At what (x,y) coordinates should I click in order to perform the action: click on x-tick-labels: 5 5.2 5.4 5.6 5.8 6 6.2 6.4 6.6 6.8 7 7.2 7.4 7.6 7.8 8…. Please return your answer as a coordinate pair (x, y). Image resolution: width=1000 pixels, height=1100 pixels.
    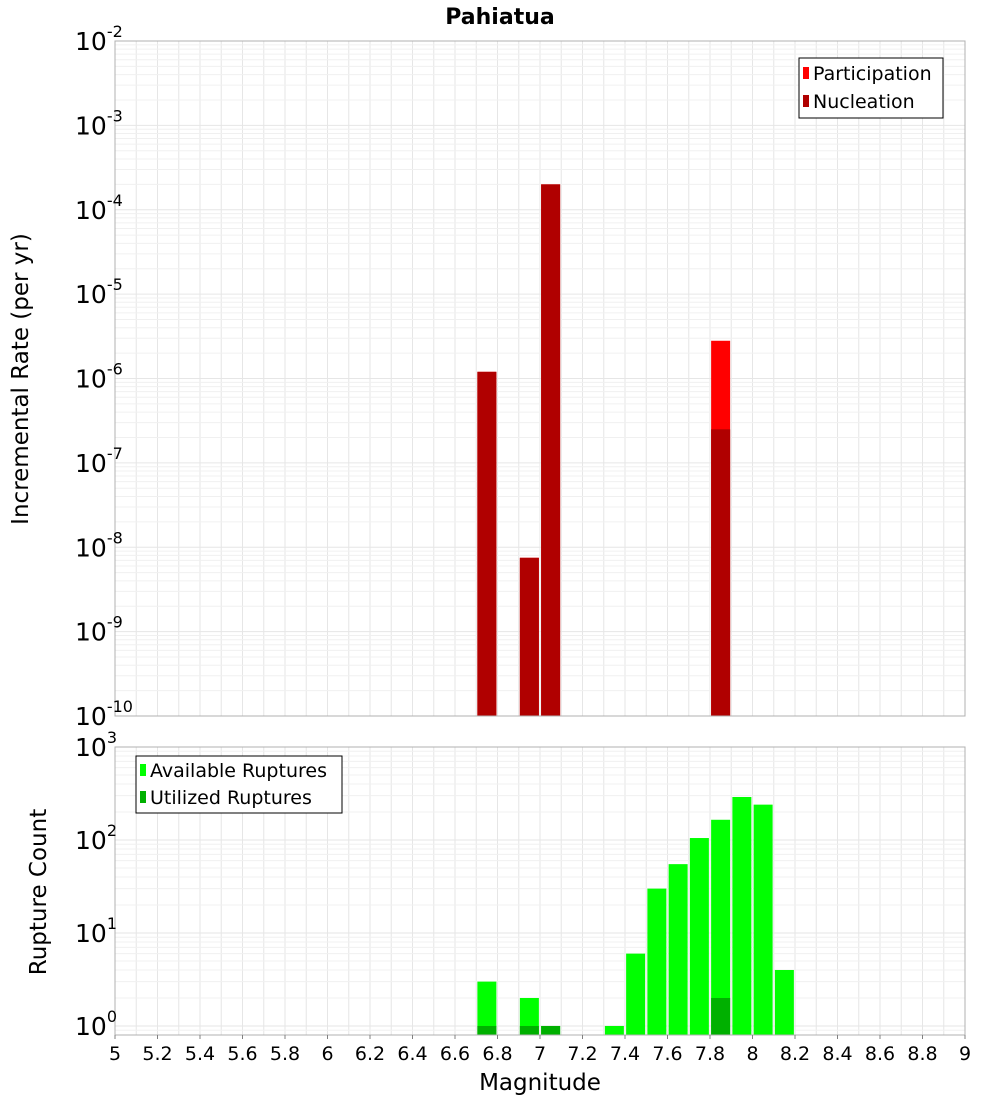
    Looking at the image, I should click on (540, 1050).